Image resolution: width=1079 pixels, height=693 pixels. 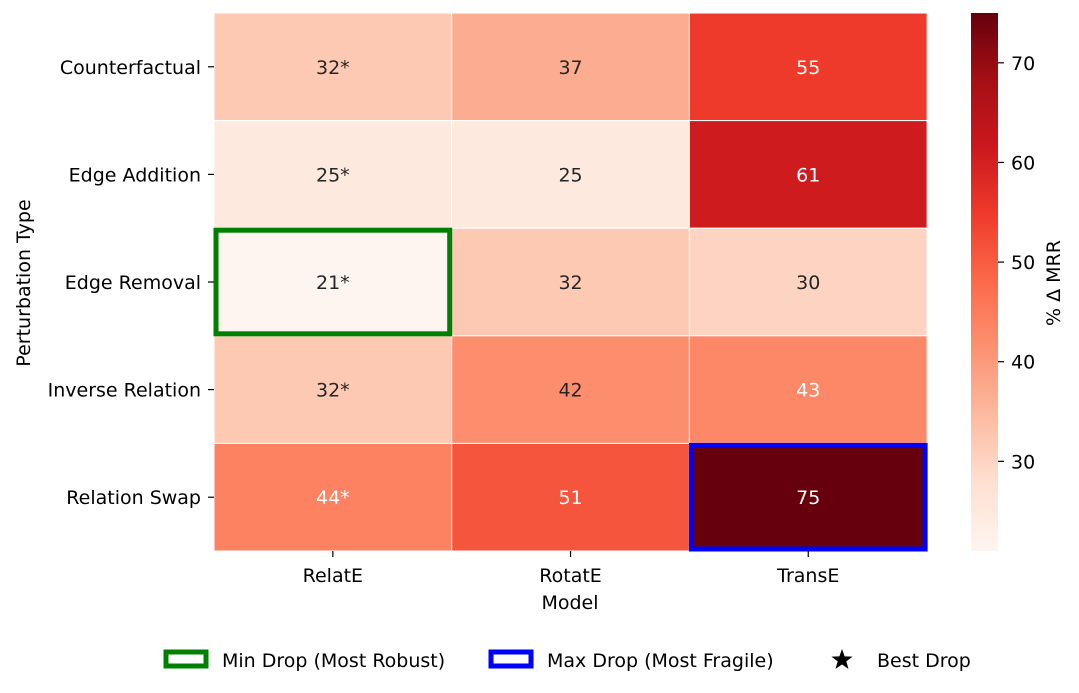 I want to click on x-tick-label-2: TransE, so click(x=807, y=576).